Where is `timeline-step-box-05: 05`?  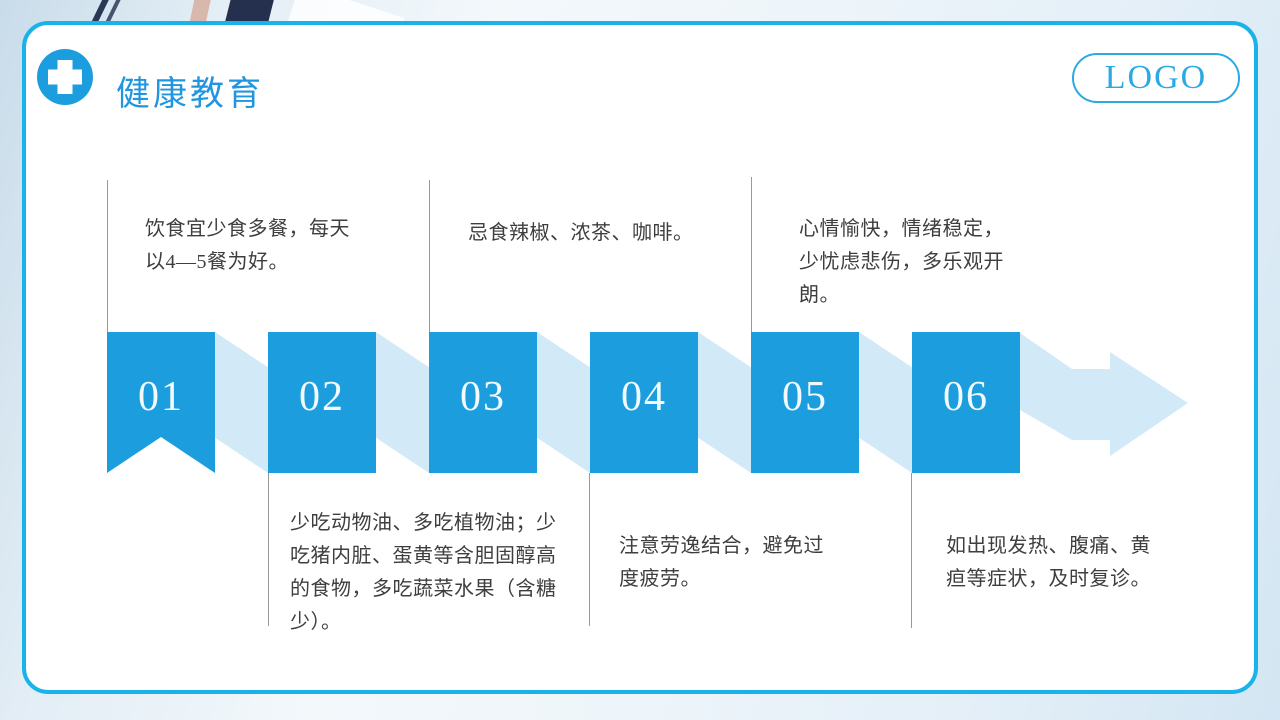
timeline-step-box-05: 05 is located at coordinates (805, 402).